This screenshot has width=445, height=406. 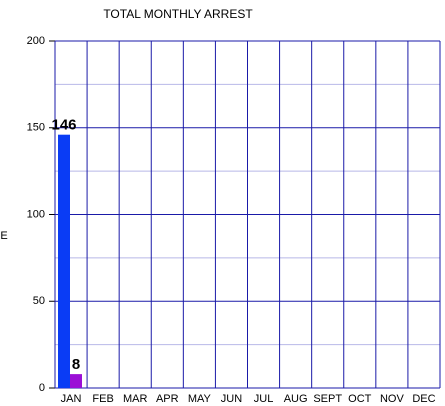 I want to click on x-tick-label: FEB, so click(x=102, y=399).